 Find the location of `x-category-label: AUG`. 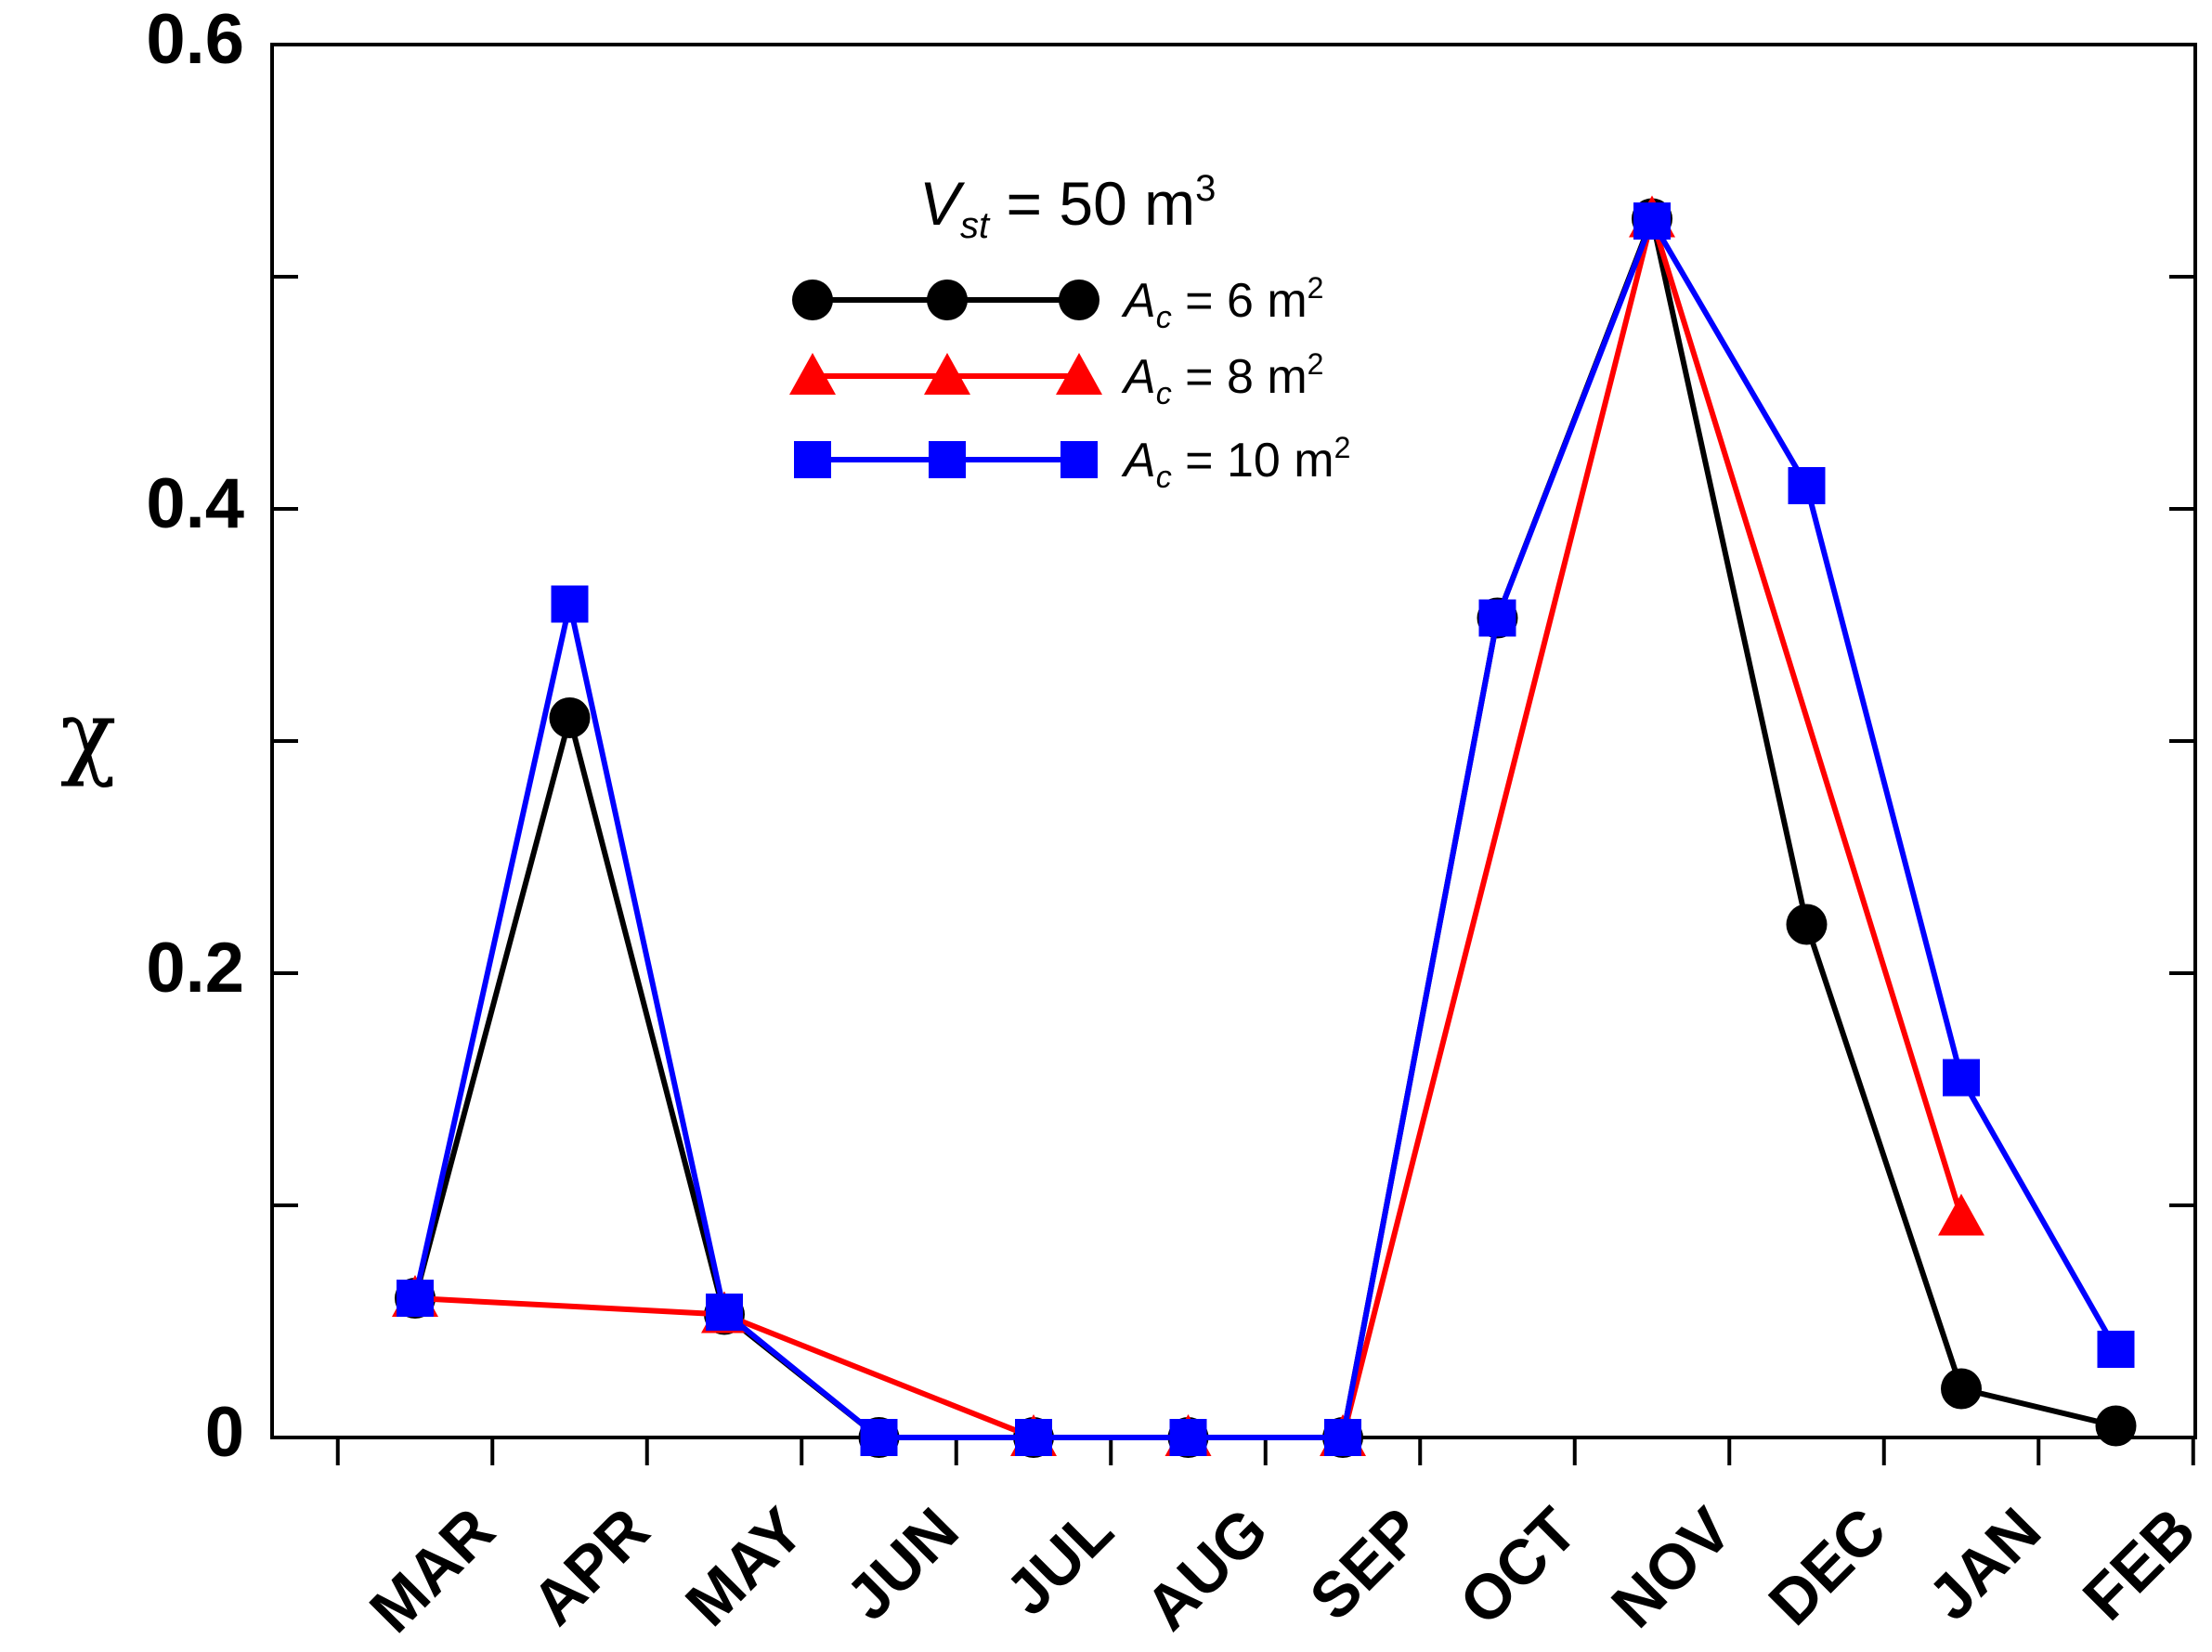

x-category-label: AUG is located at coordinates (1207, 1569).